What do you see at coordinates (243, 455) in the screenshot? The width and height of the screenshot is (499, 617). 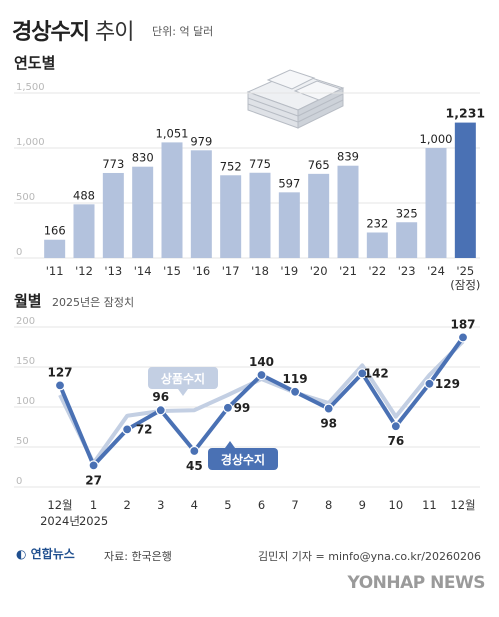 I see `legend-current-callout: 경상수지` at bounding box center [243, 455].